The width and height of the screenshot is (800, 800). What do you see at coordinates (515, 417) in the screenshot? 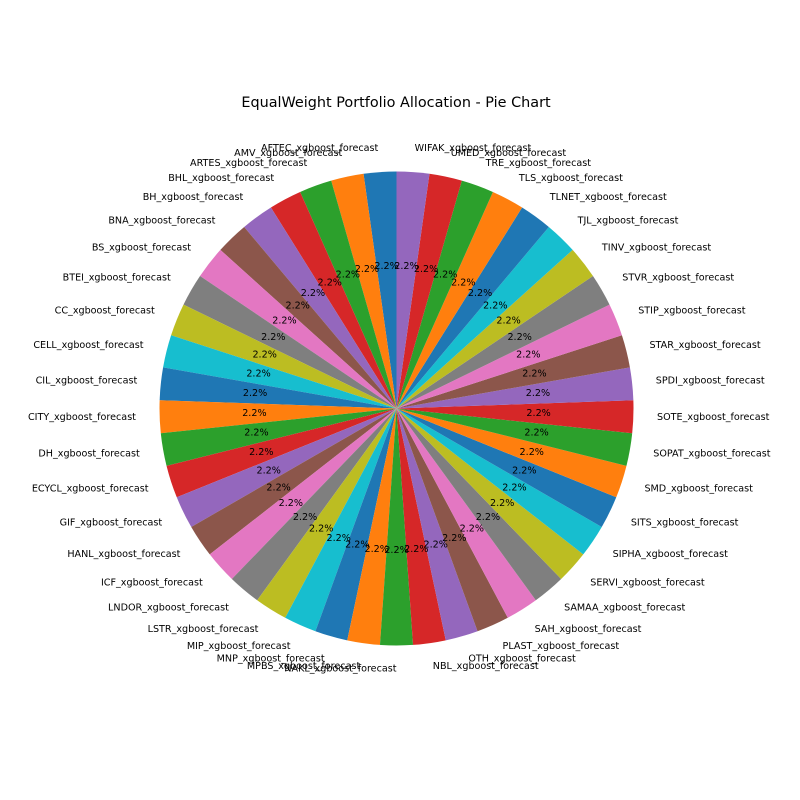
I see `pie-slice-sote` at bounding box center [515, 417].